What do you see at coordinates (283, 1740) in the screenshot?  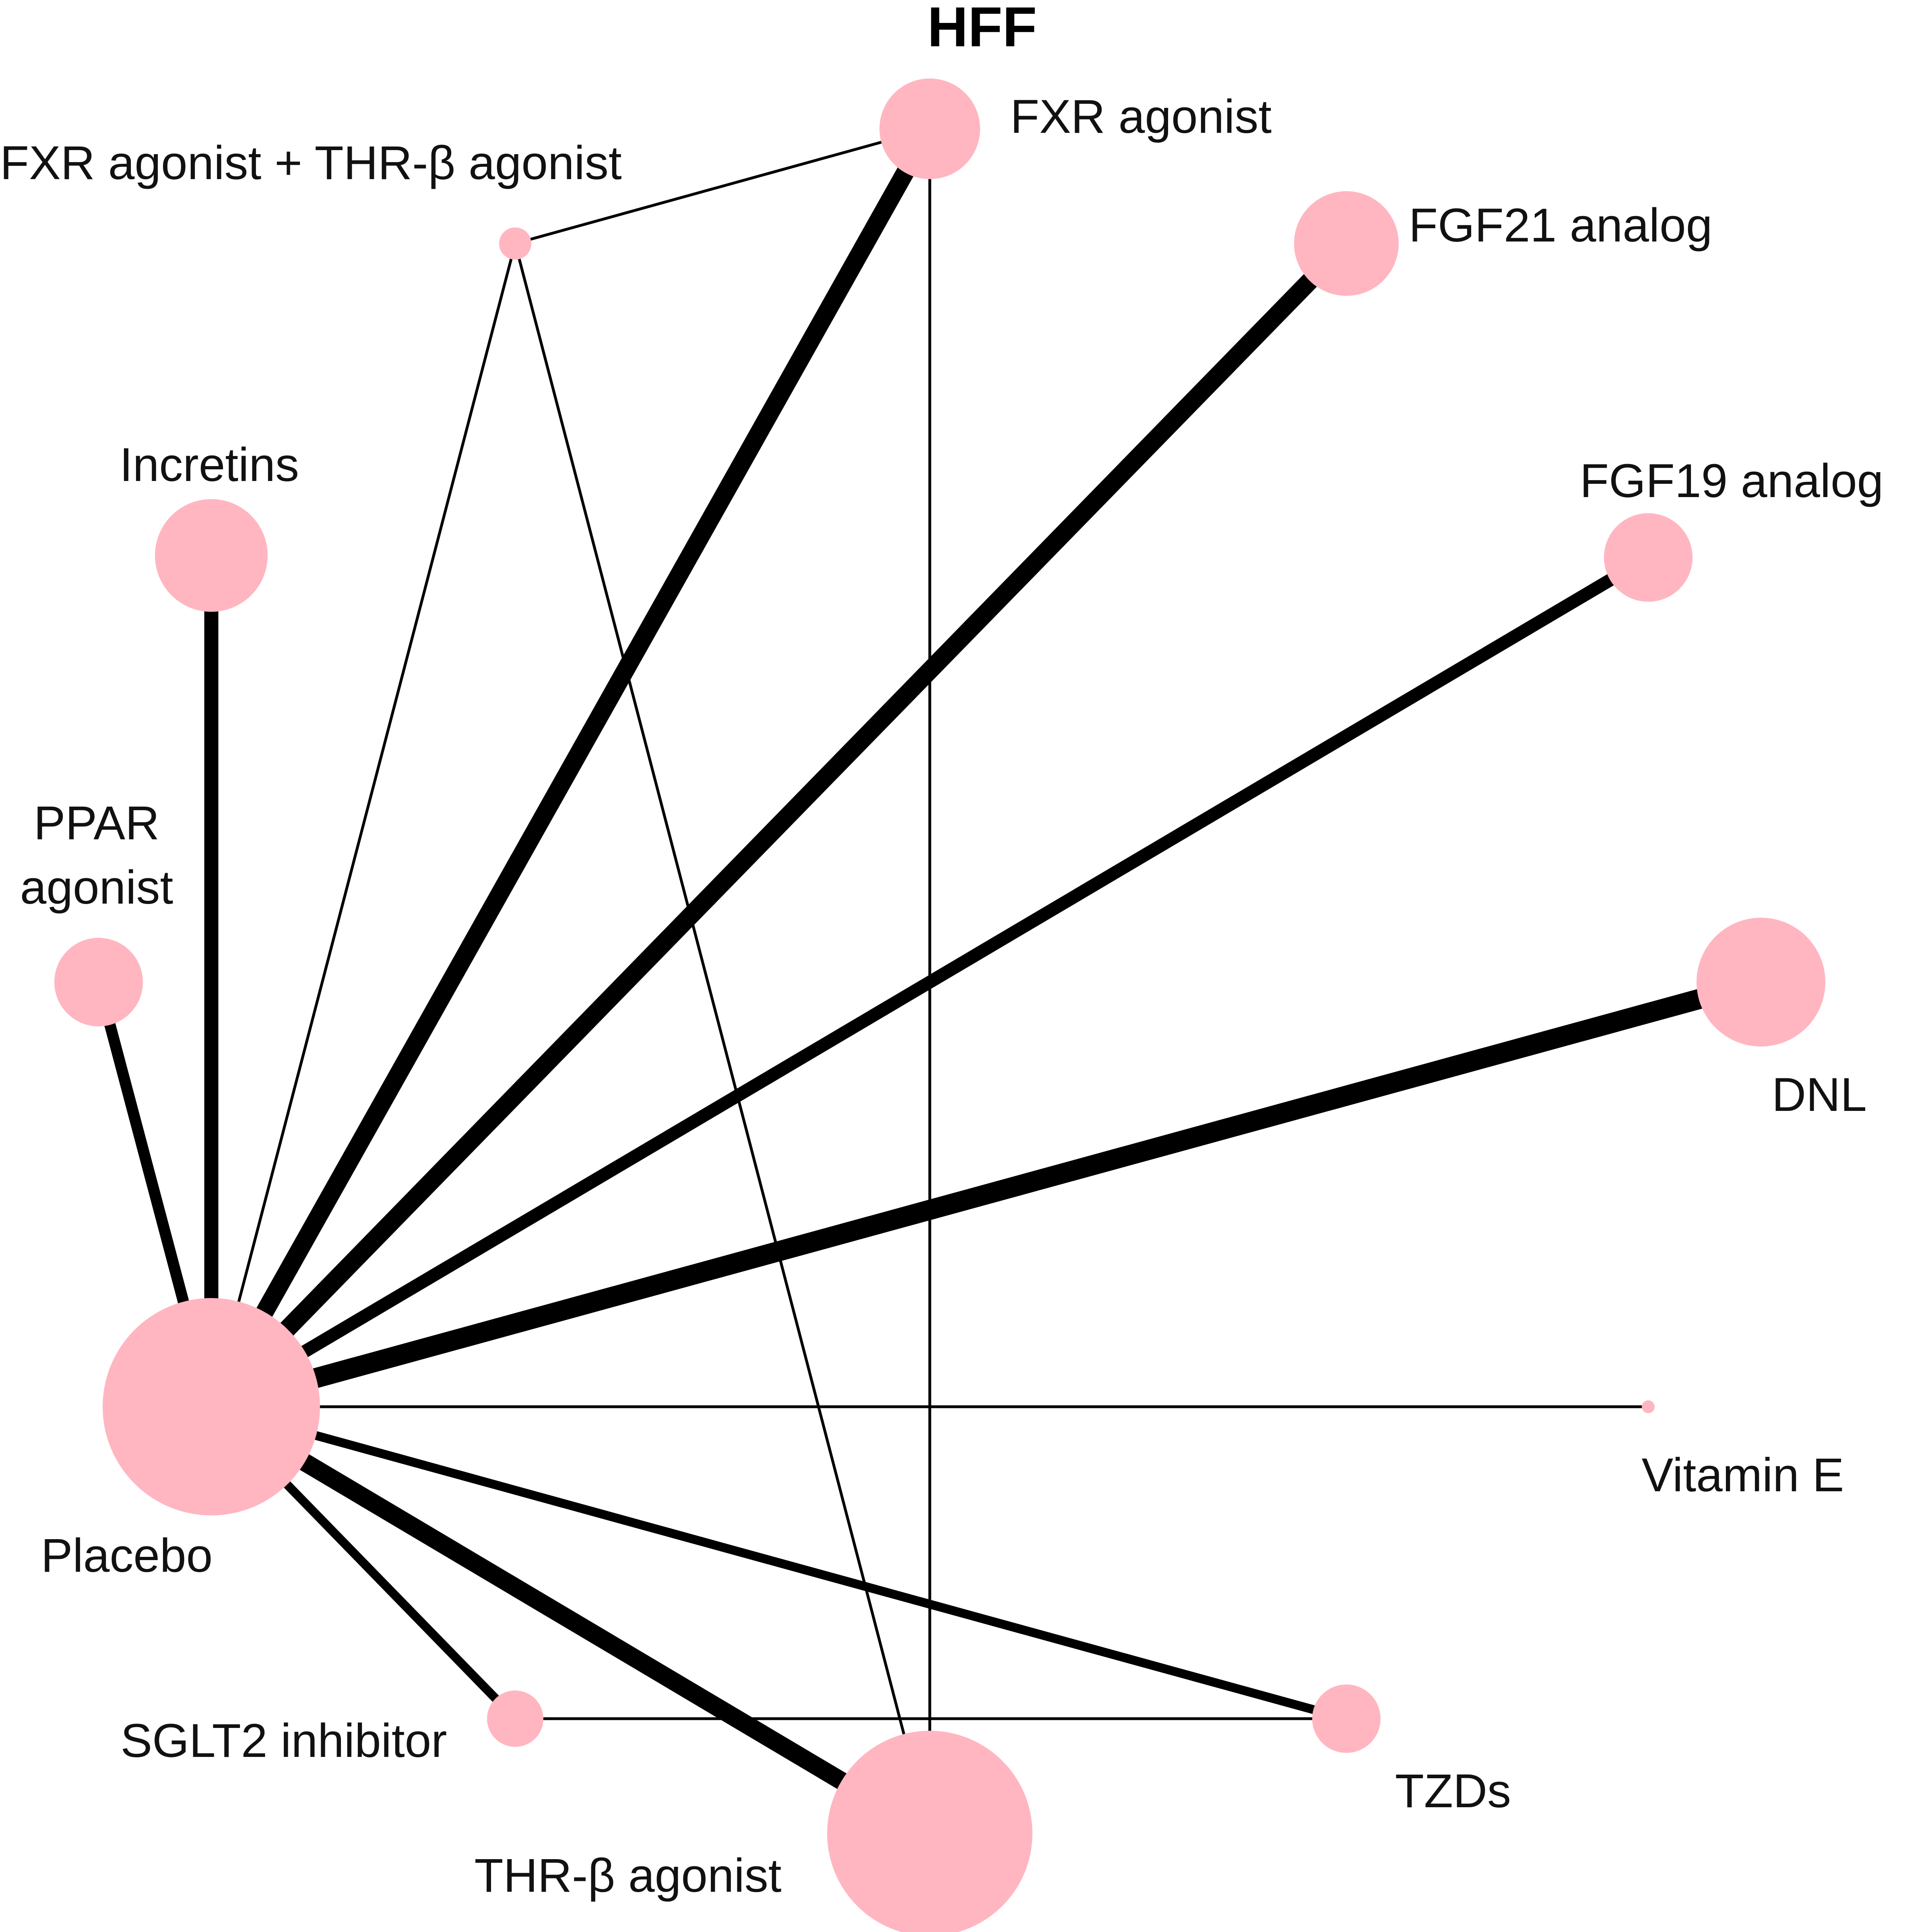 I see `label-sglt2-inhibitor: SGLT2 inhibitor` at bounding box center [283, 1740].